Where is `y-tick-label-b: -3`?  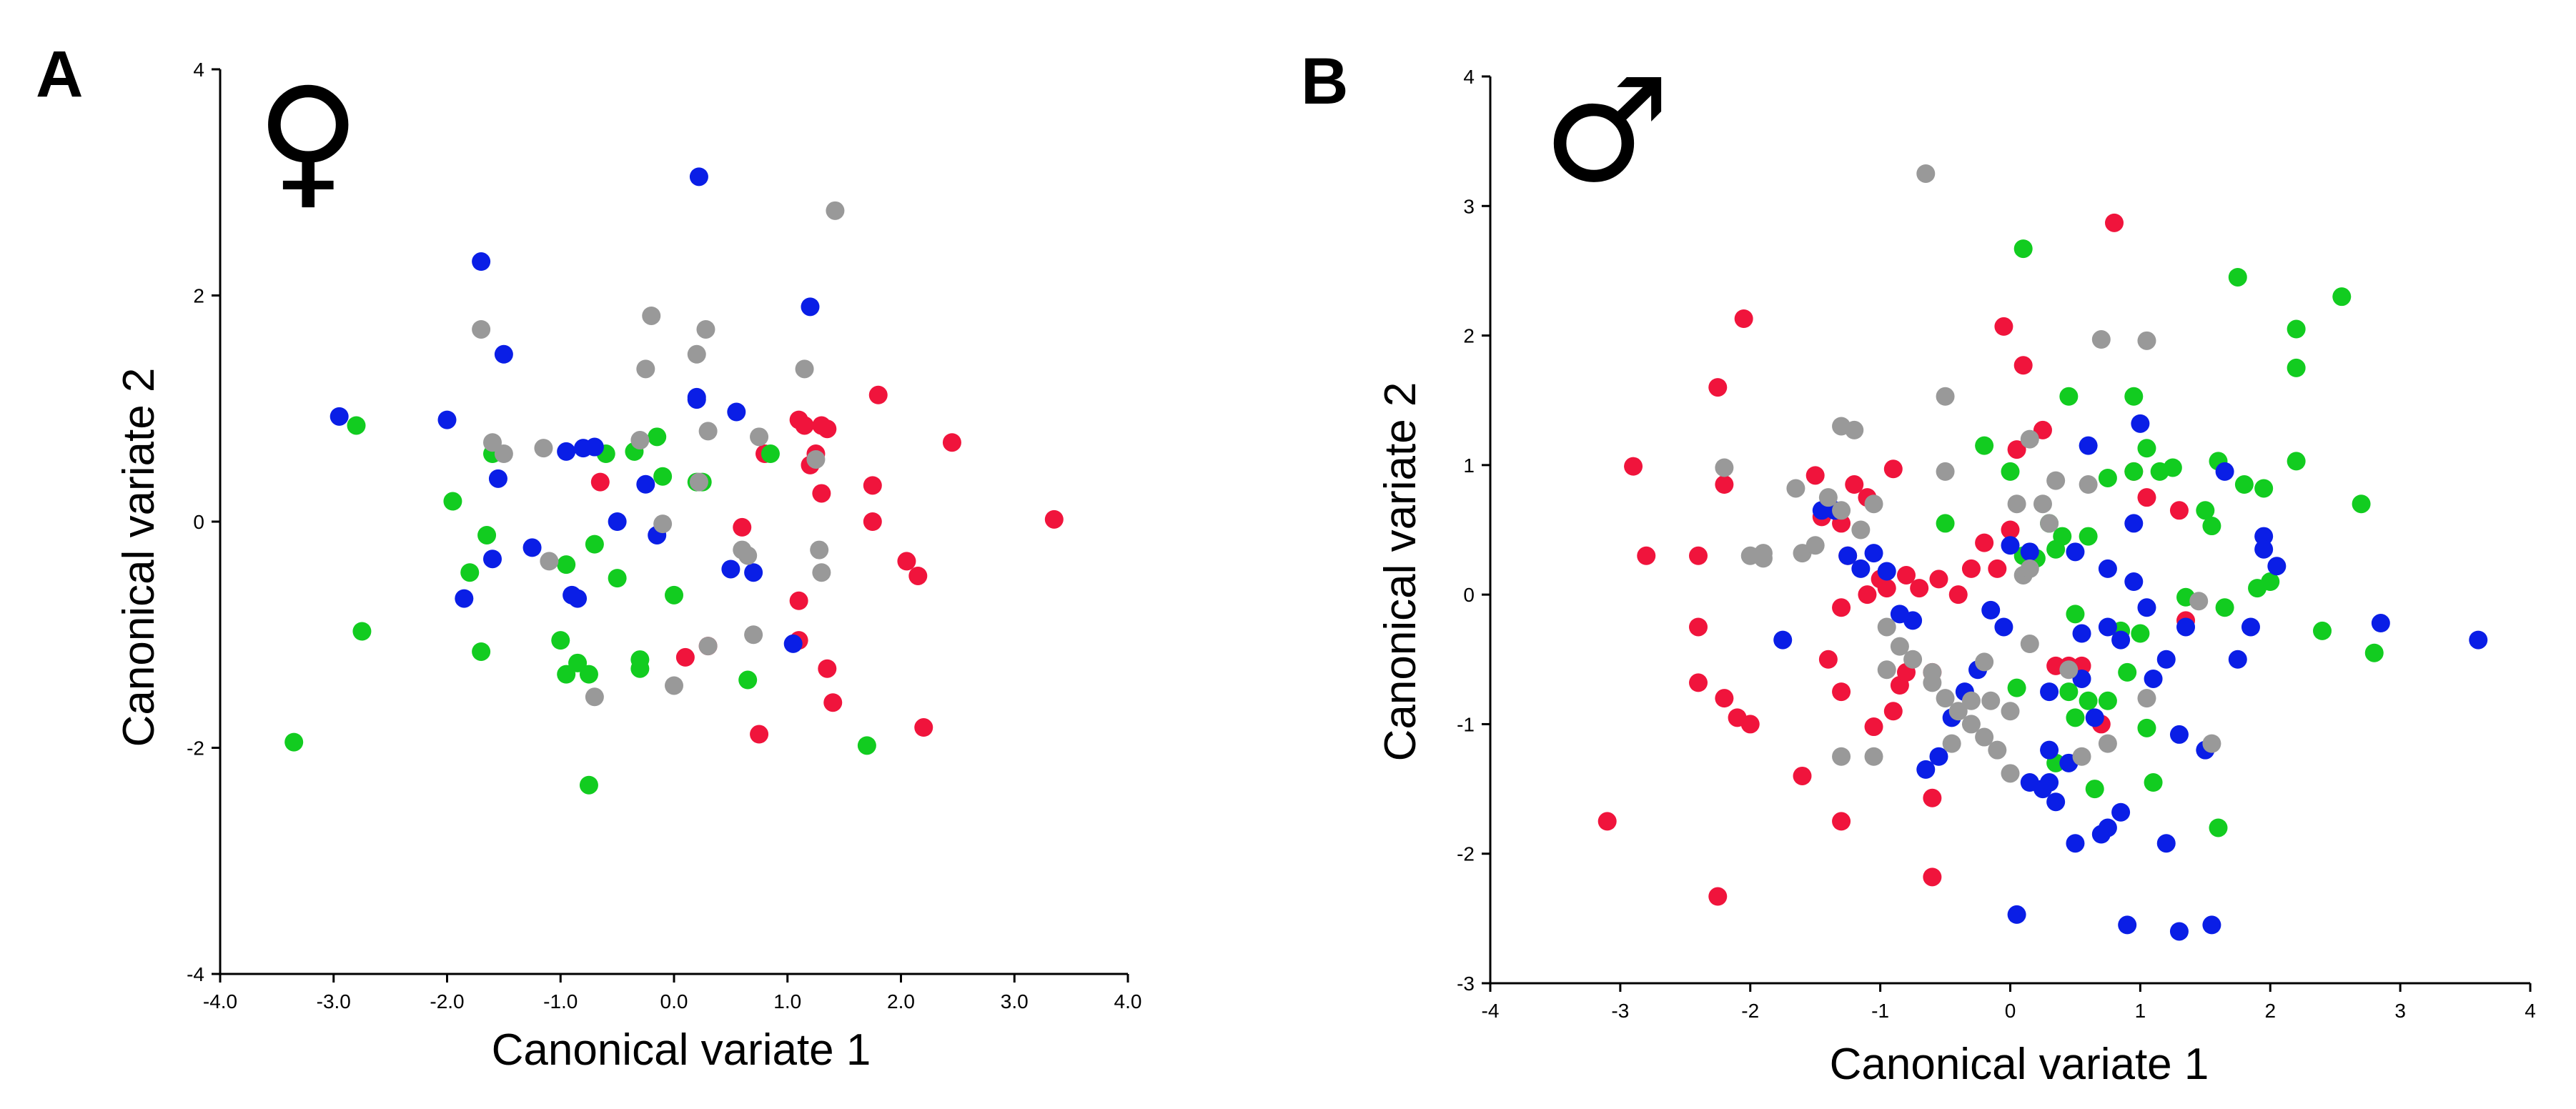
y-tick-label-b: -3 is located at coordinates (1466, 984).